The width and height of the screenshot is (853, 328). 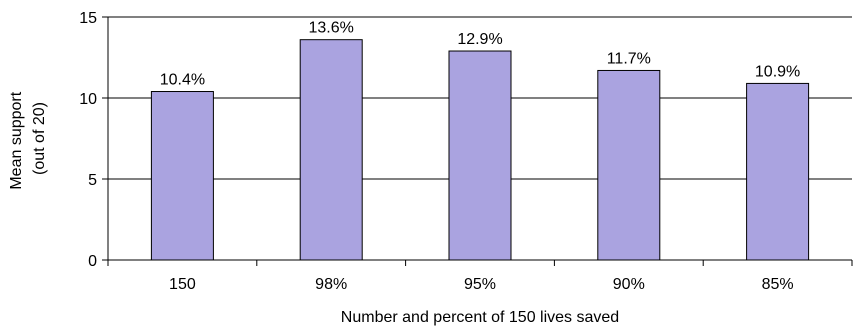 I want to click on data-label: 13.6%, so click(x=331, y=28).